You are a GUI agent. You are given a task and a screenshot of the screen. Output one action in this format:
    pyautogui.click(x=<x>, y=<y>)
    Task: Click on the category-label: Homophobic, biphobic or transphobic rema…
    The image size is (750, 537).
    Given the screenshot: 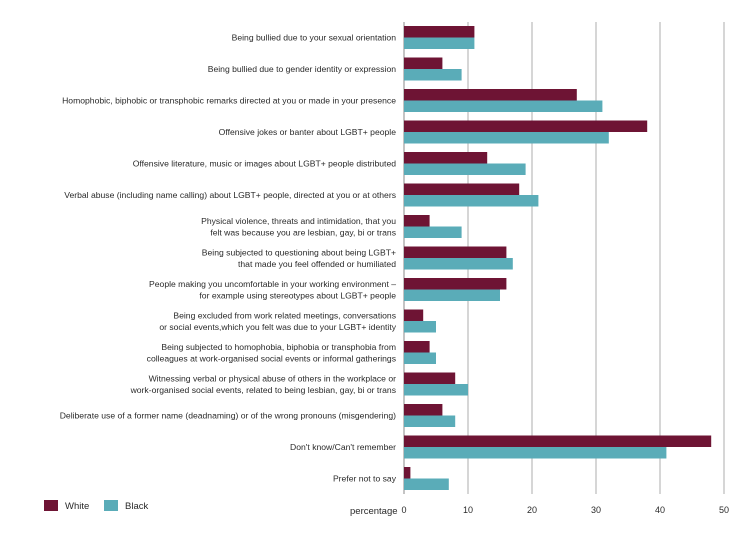 What is the action you would take?
    pyautogui.click(x=229, y=101)
    